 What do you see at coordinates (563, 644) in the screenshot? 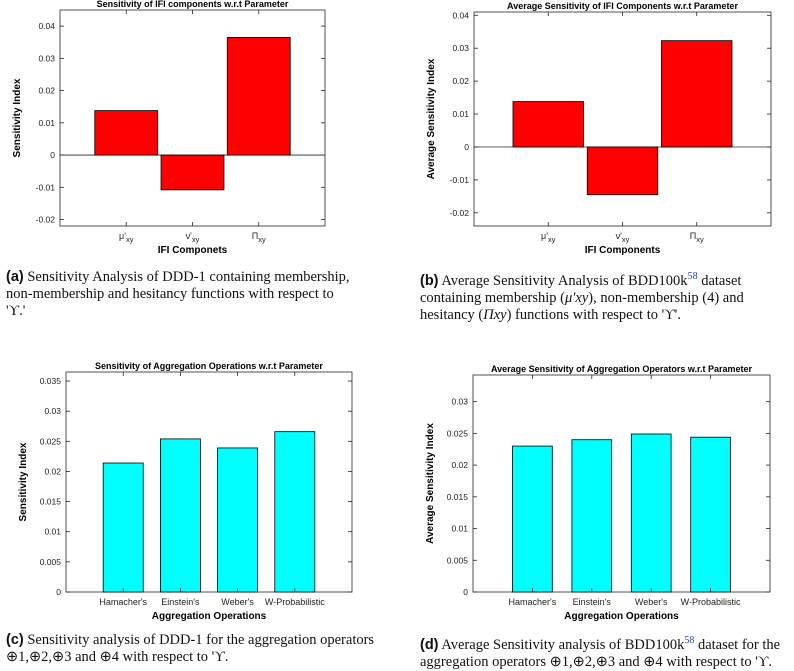
I see `caption-d-line1a: Average Sensitivity analysis of BDD100k` at bounding box center [563, 644].